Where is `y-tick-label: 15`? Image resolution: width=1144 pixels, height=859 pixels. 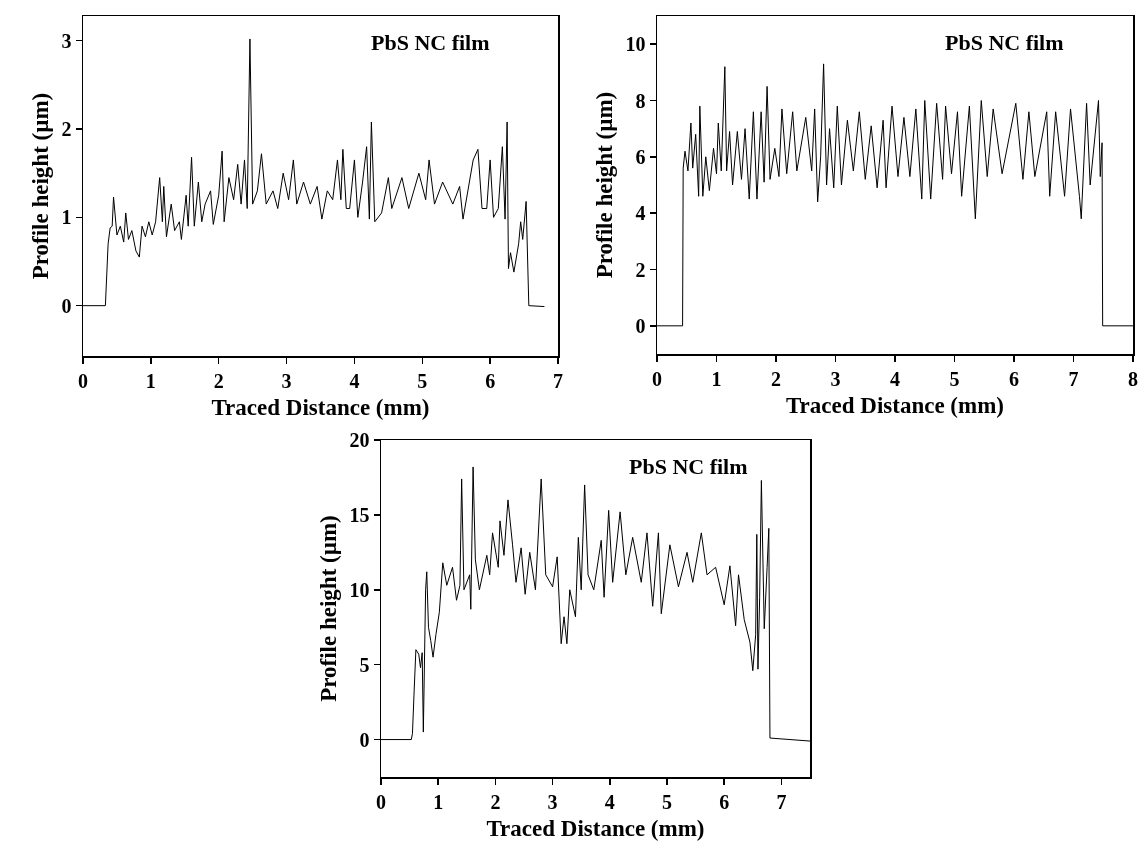 y-tick-label: 15 is located at coordinates (359, 514).